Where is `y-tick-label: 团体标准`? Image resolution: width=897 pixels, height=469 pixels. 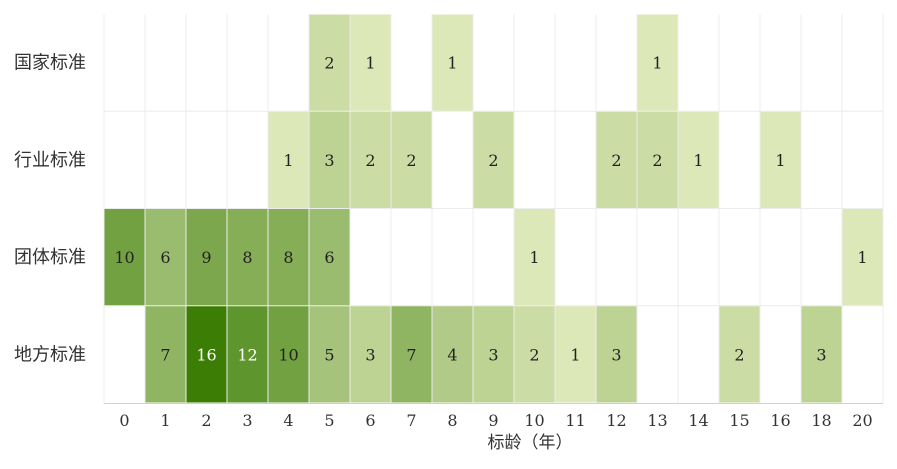 y-tick-label: 团体标准 is located at coordinates (50, 257).